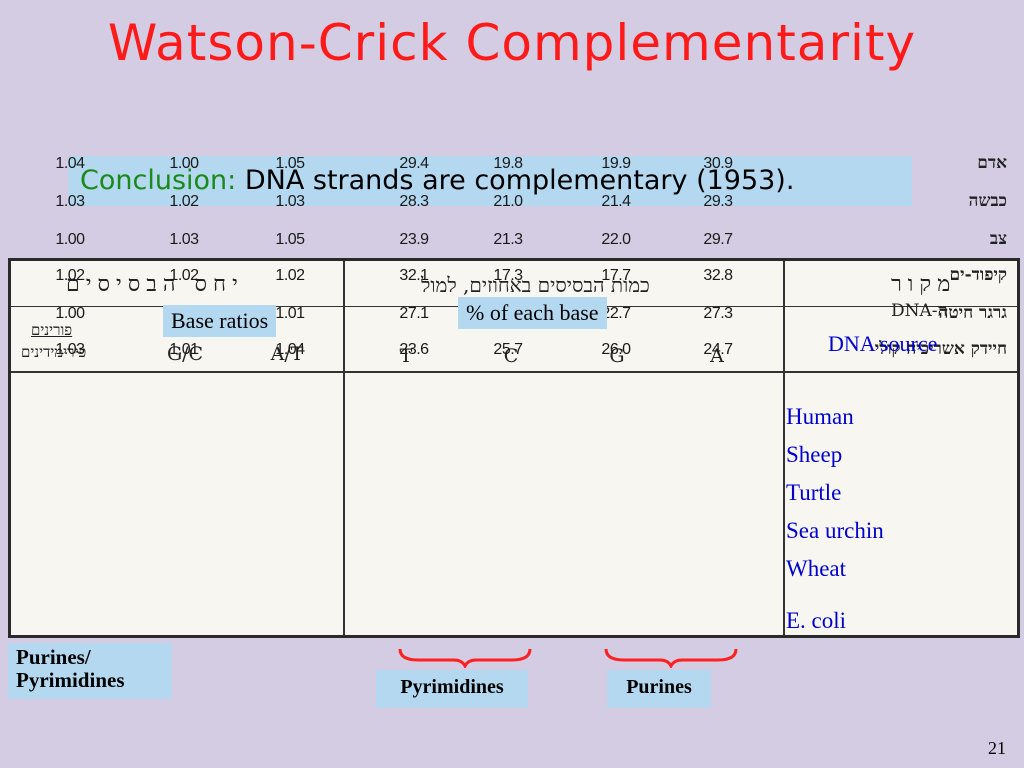 The width and height of the screenshot is (1024, 768). I want to click on hebrew-source-name: חיידק אשריכיה קולי, so click(940, 349).